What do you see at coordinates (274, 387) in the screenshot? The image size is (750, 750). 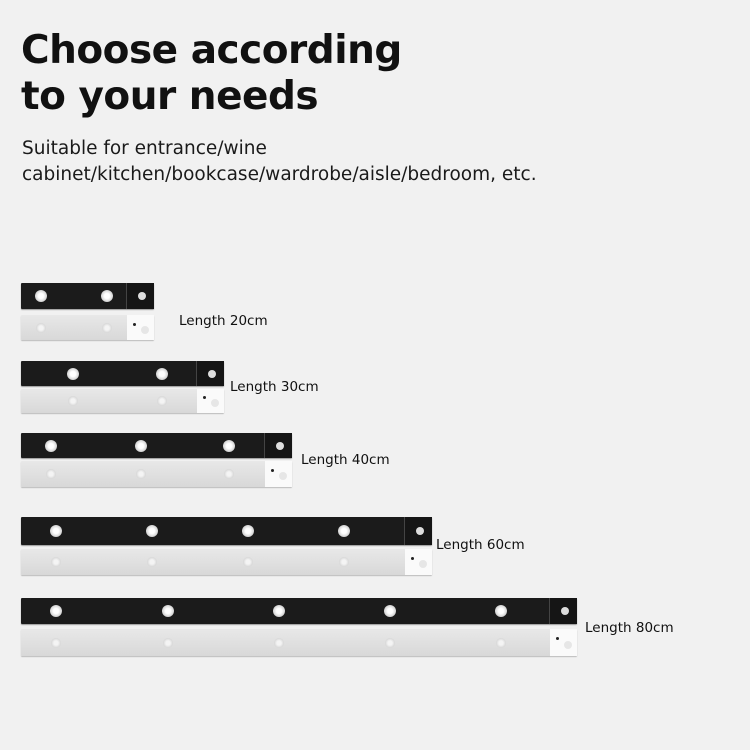 I see `length-label: Length 30cm` at bounding box center [274, 387].